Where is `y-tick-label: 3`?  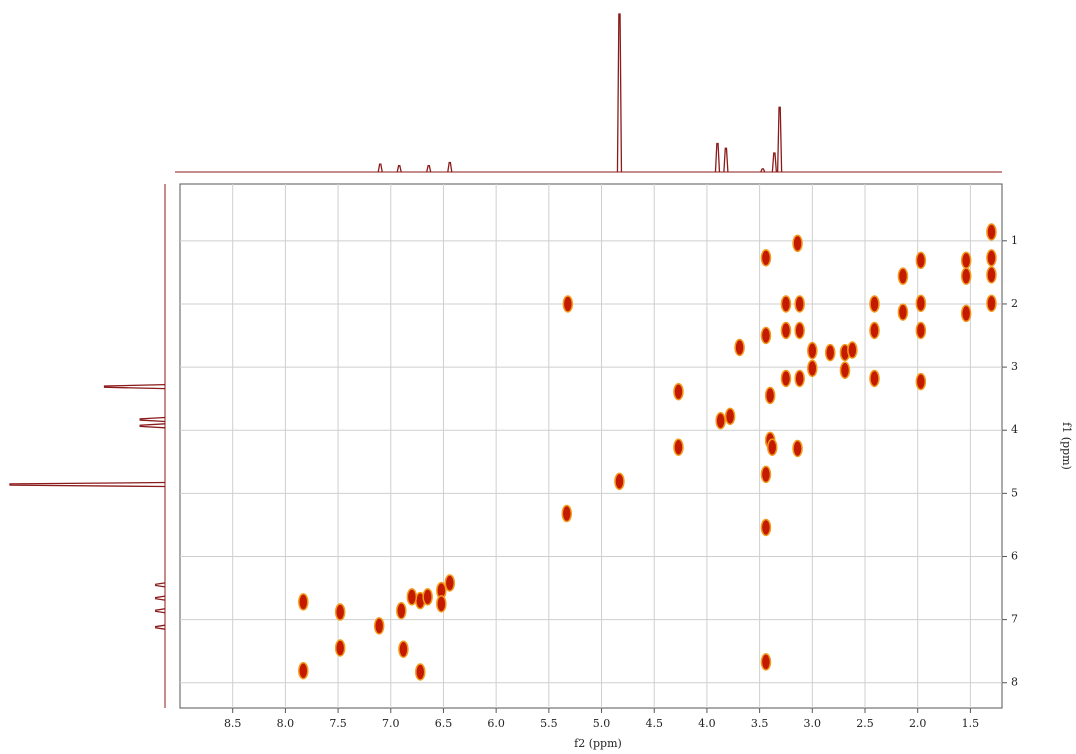
y-tick-label: 3 is located at coordinates (1014, 366).